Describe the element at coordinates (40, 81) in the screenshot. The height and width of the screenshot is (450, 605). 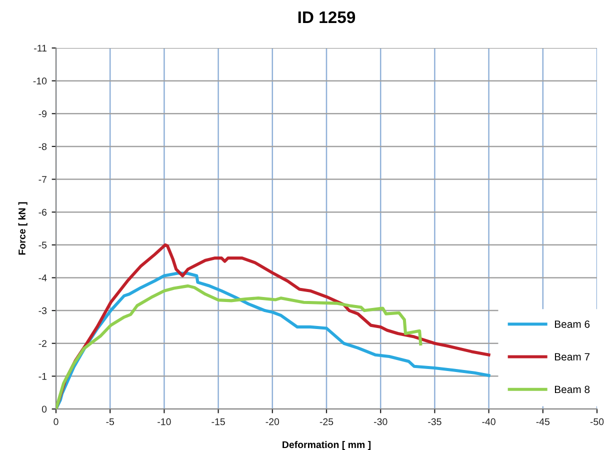
I see `y-tick-label: -10` at that location.